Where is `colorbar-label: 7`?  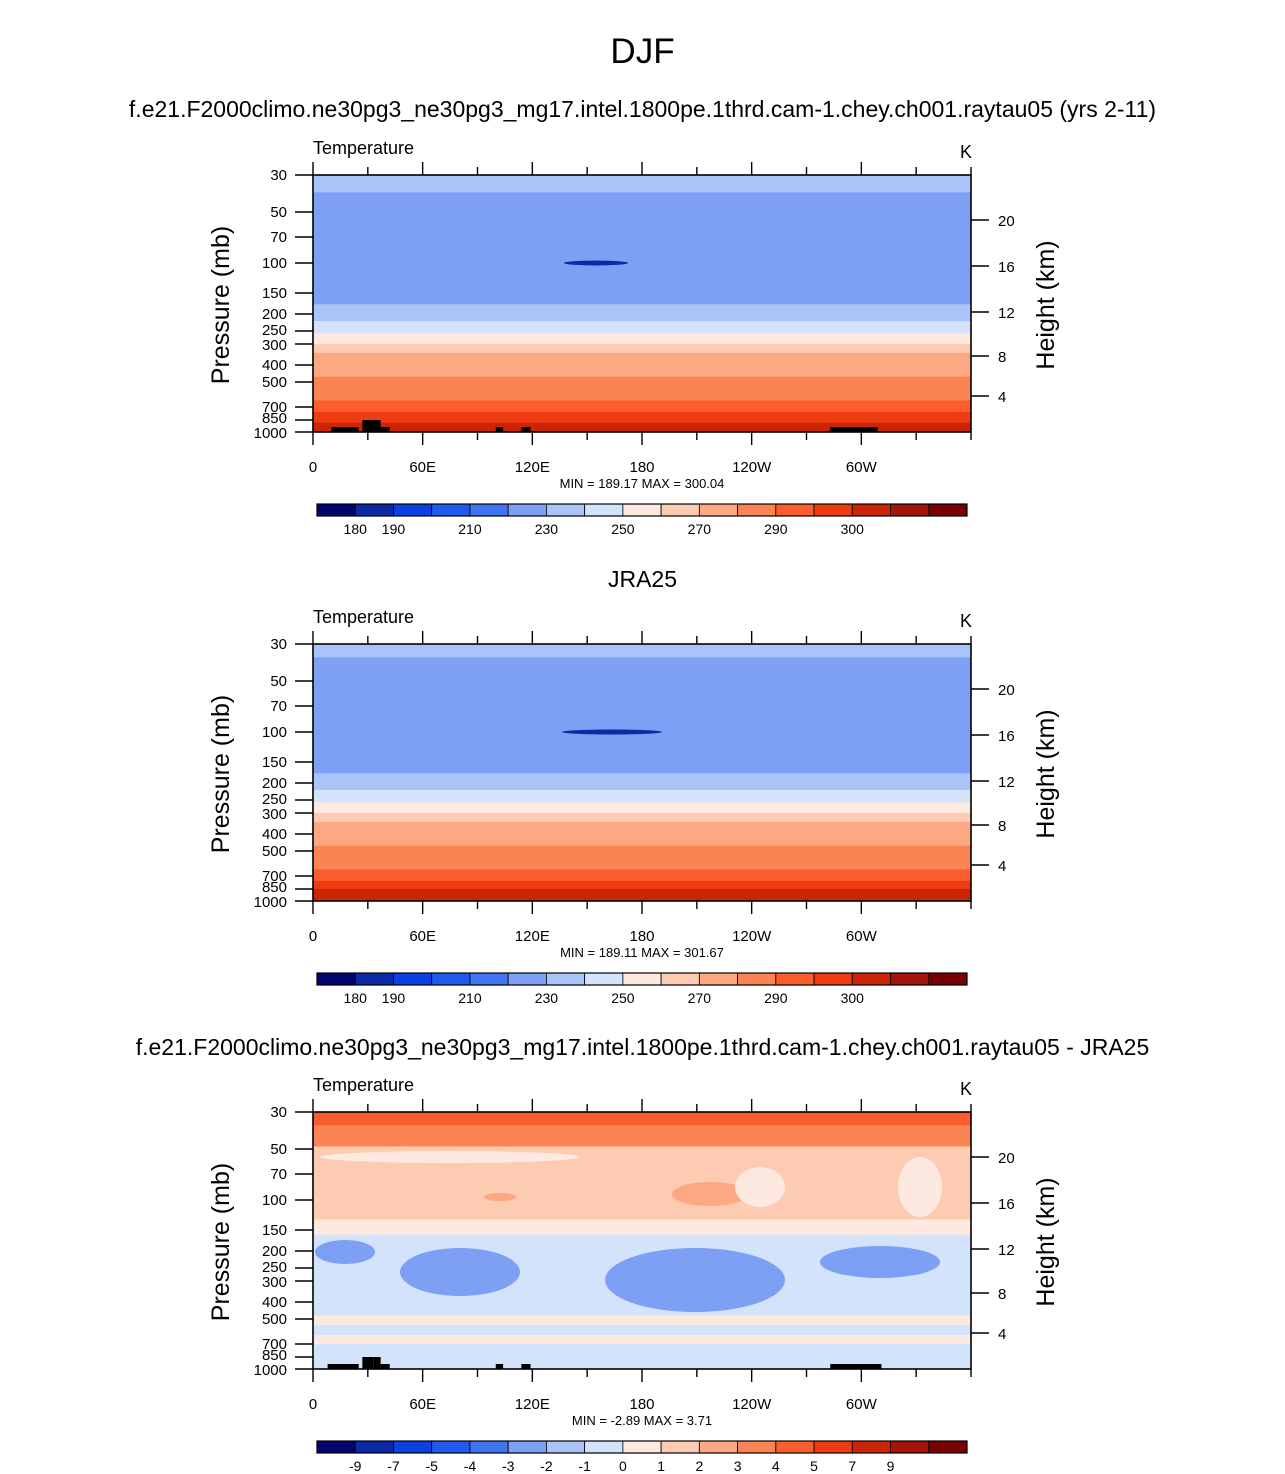
colorbar-label: 7 is located at coordinates (852, 1466).